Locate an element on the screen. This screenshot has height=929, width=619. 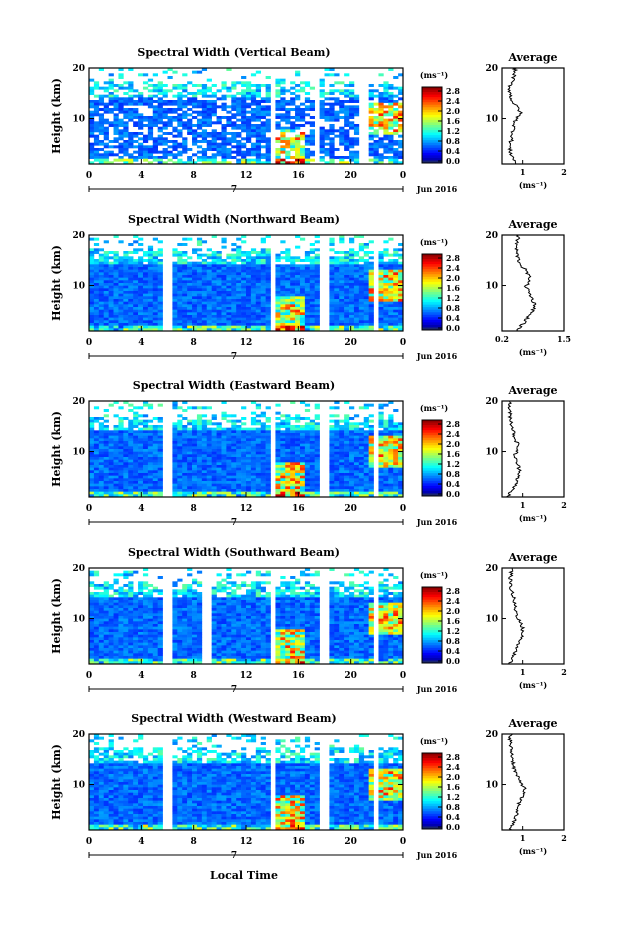
colorbar-segment is located at coordinates (432, 131).